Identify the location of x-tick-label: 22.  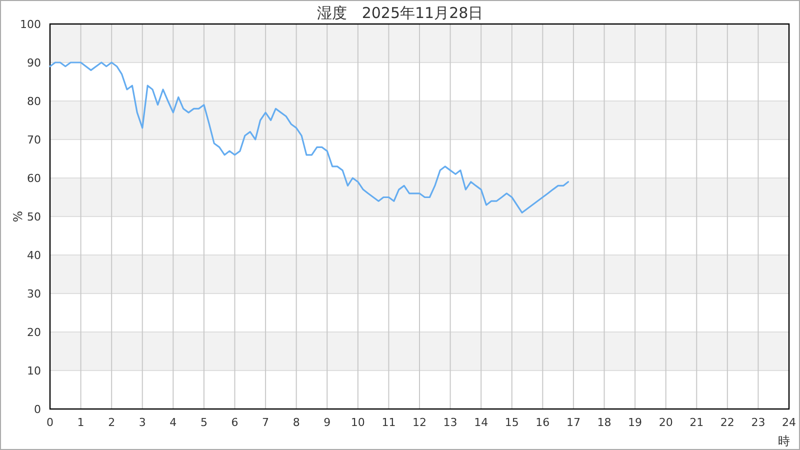
(727, 422).